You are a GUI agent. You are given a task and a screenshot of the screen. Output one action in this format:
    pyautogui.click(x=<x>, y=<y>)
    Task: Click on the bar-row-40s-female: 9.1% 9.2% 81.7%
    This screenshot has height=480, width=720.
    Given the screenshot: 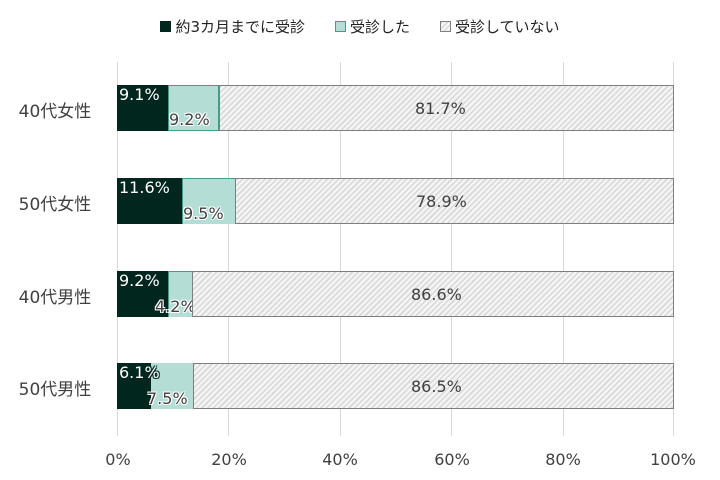 What is the action you would take?
    pyautogui.click(x=395, y=108)
    